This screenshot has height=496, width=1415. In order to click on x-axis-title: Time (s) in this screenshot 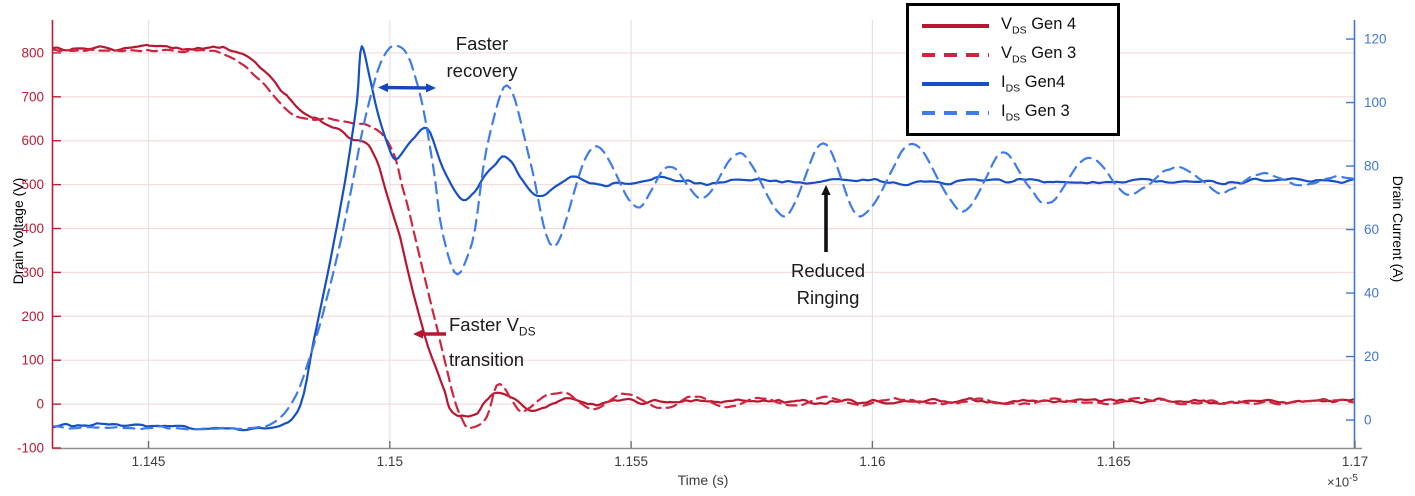, I will do `click(703, 480)`.